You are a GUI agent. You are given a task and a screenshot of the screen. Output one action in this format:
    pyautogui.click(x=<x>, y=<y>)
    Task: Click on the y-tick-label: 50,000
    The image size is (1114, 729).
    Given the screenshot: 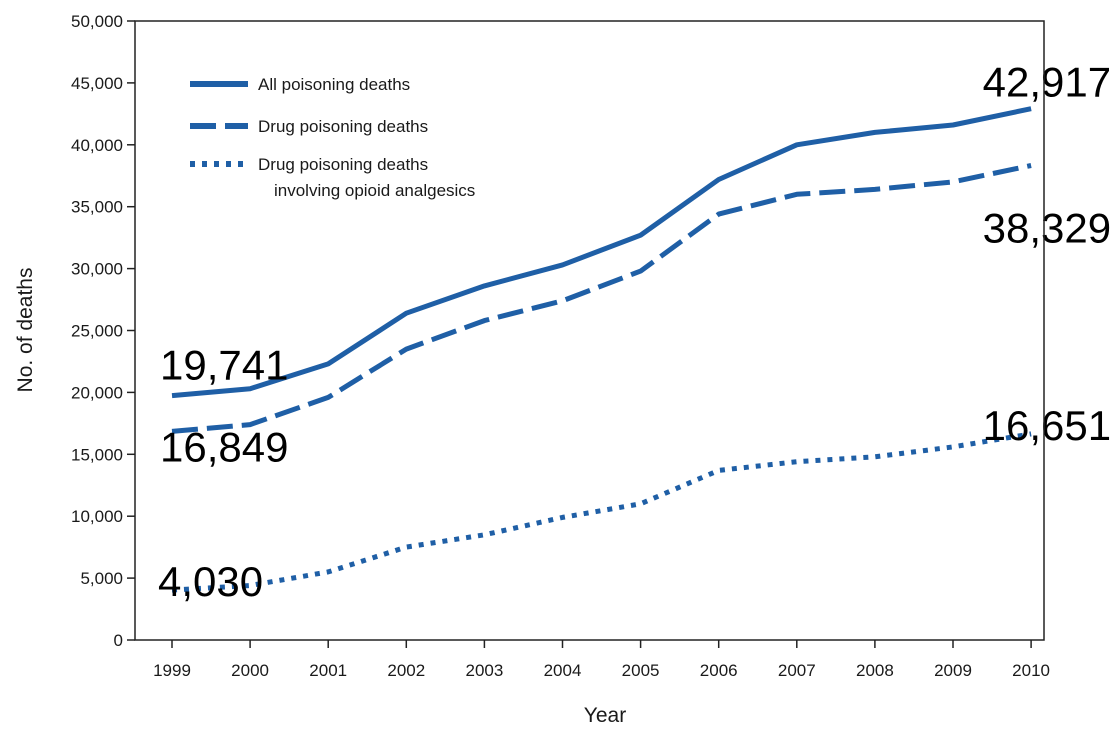 What is the action you would take?
    pyautogui.click(x=97, y=21)
    